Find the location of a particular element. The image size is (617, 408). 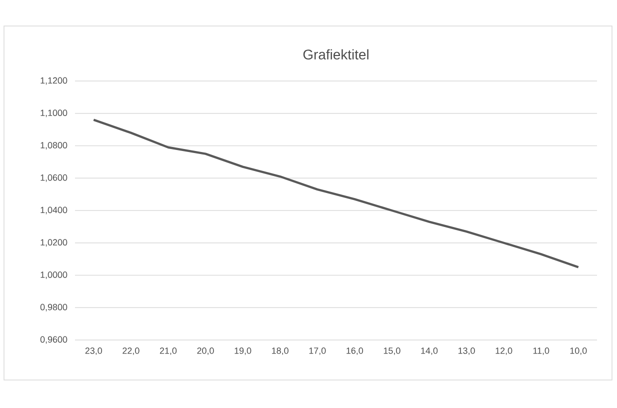

y-tick-label: 1,0400 is located at coordinates (54, 210).